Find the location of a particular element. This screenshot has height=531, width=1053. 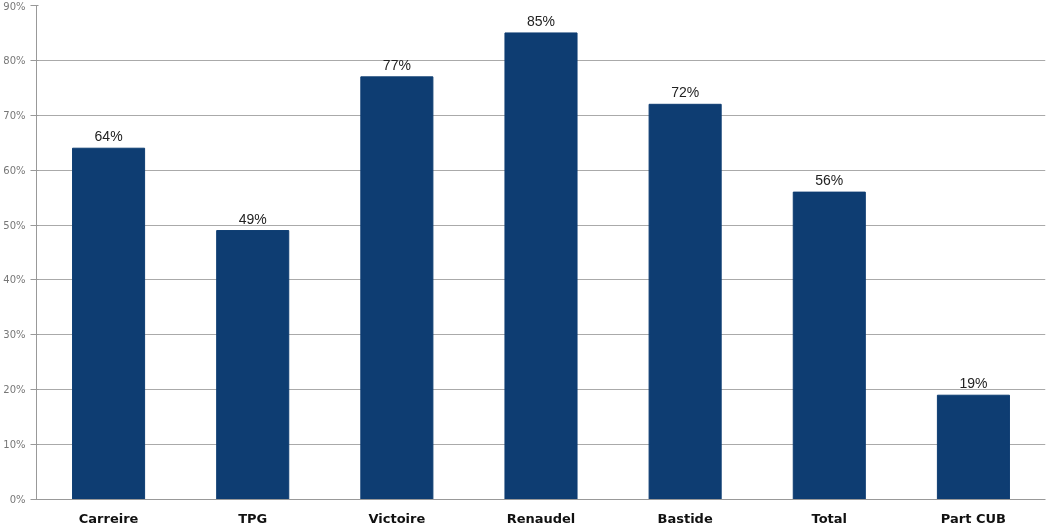

data-label: 72% is located at coordinates (685, 92).